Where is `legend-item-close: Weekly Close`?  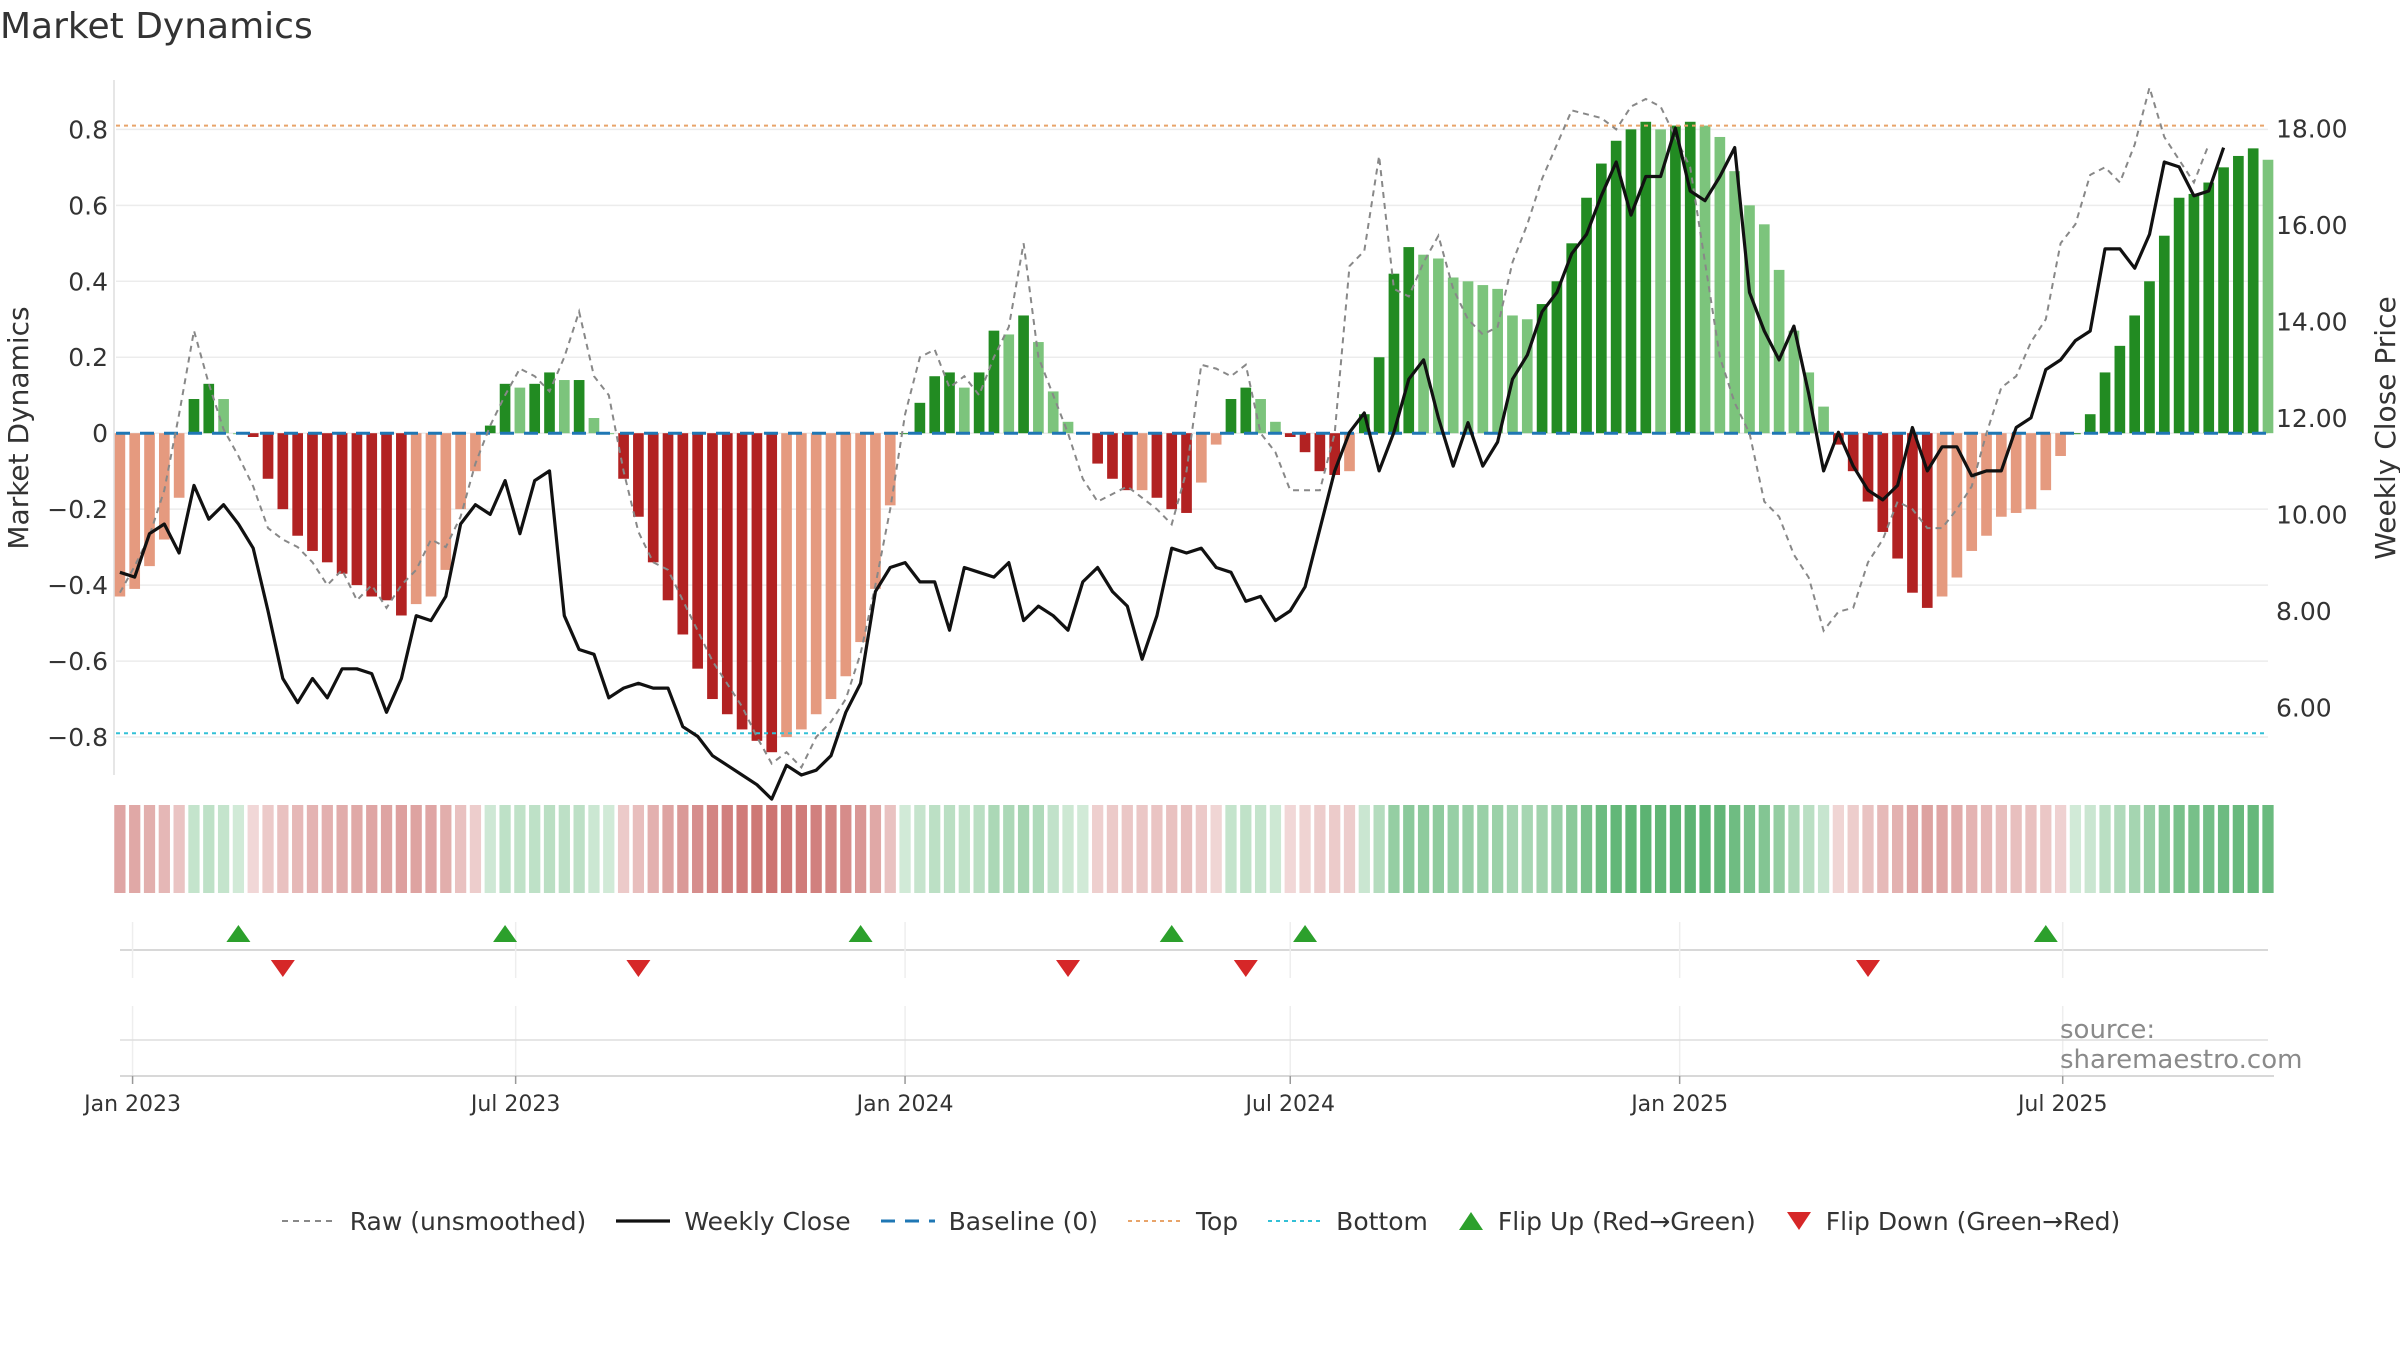
legend-item-close: Weekly Close is located at coordinates (732, 1221).